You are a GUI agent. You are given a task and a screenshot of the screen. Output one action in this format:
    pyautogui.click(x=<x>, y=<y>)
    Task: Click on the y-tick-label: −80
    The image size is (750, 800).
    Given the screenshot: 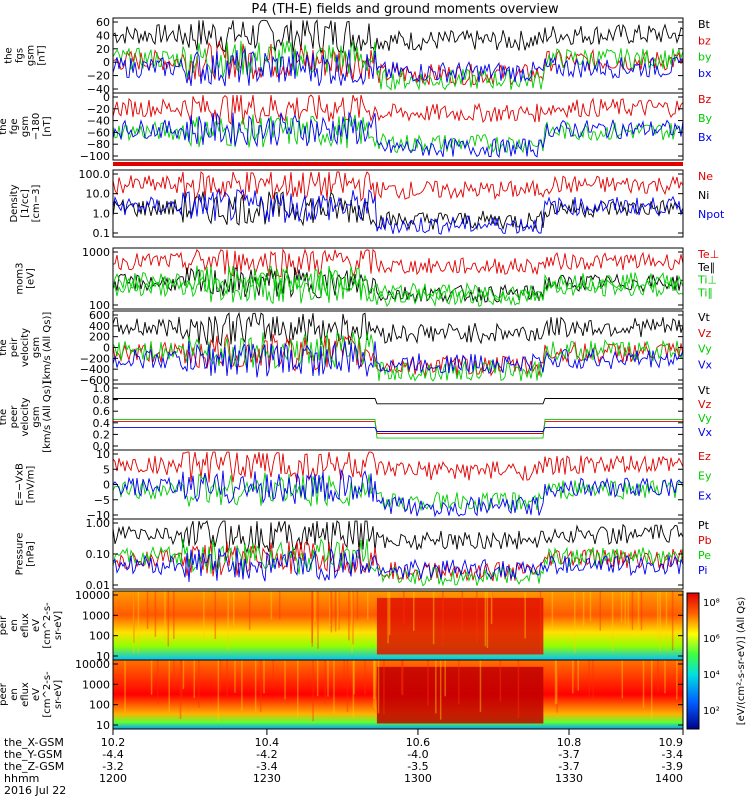 What is the action you would take?
    pyautogui.click(x=98, y=144)
    